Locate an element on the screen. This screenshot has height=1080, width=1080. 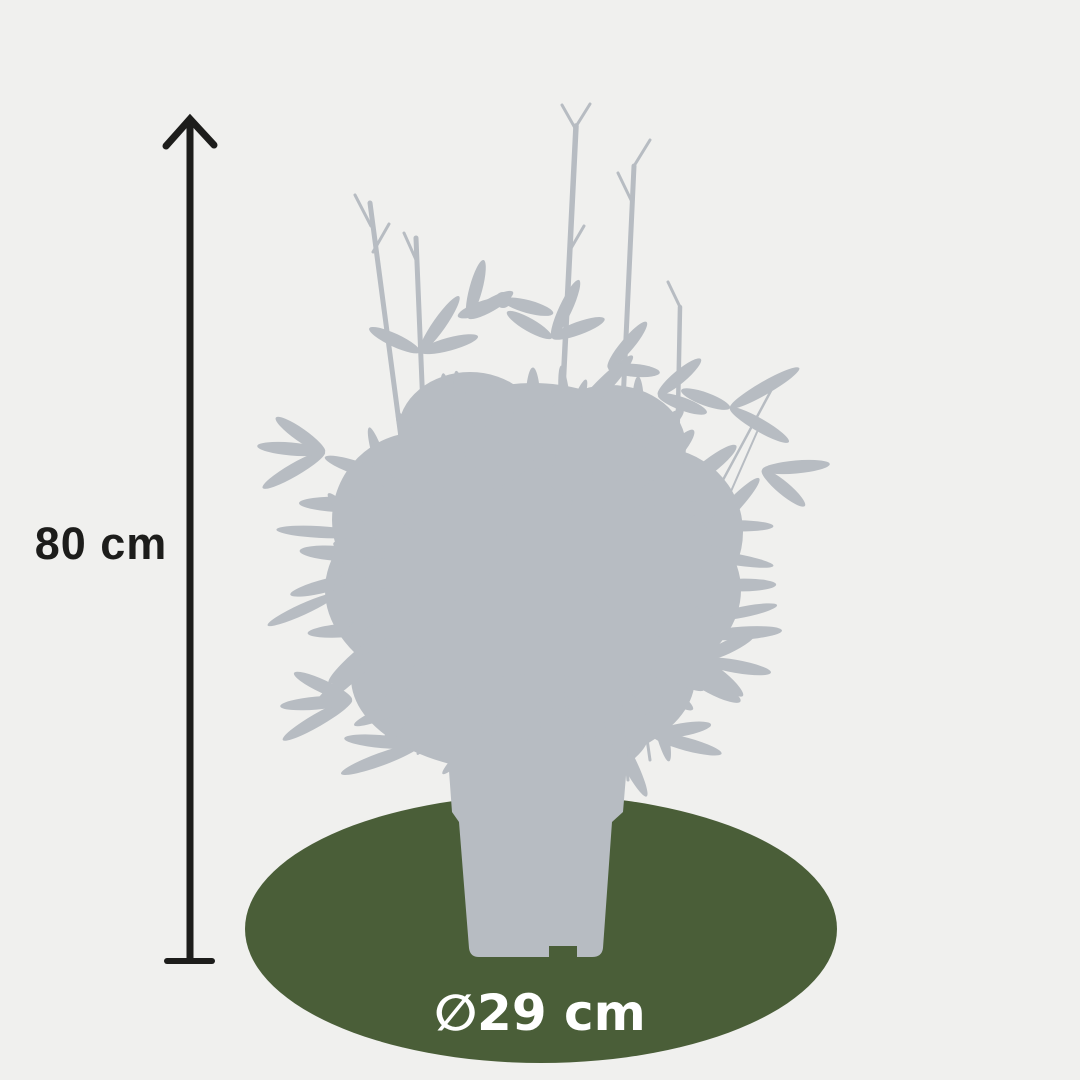
diameter-label: ∅29 cm is located at coordinates (540, 1013).